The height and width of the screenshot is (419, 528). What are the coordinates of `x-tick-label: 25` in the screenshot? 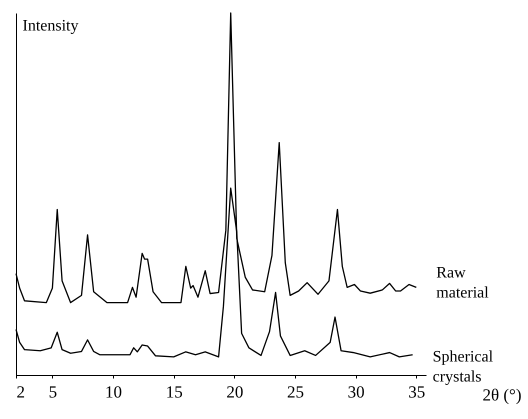 It's located at (295, 392).